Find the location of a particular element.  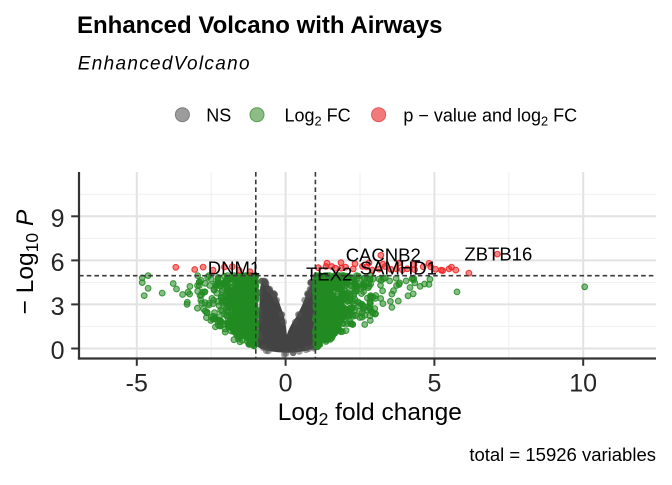

svg-text: 3 is located at coordinates (58, 307).